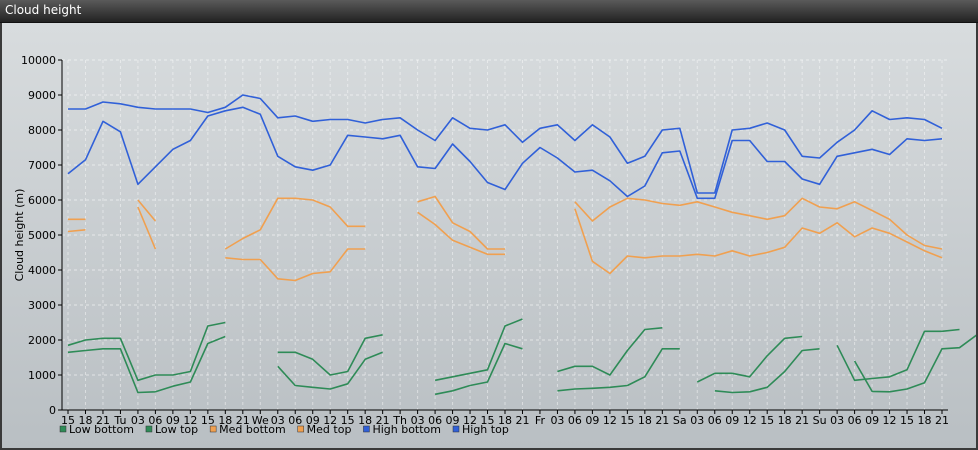 The height and width of the screenshot is (450, 978). I want to click on legend-label: High bottom, so click(406, 429).